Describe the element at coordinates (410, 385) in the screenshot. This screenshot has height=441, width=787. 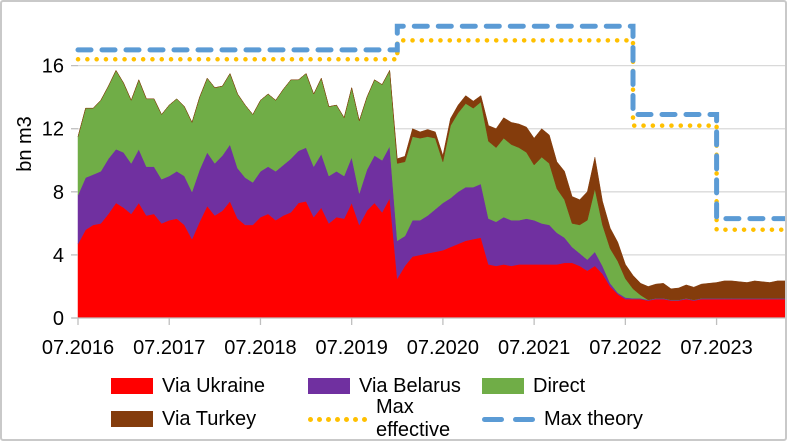
I see `legend-label: Via Belarus` at that location.